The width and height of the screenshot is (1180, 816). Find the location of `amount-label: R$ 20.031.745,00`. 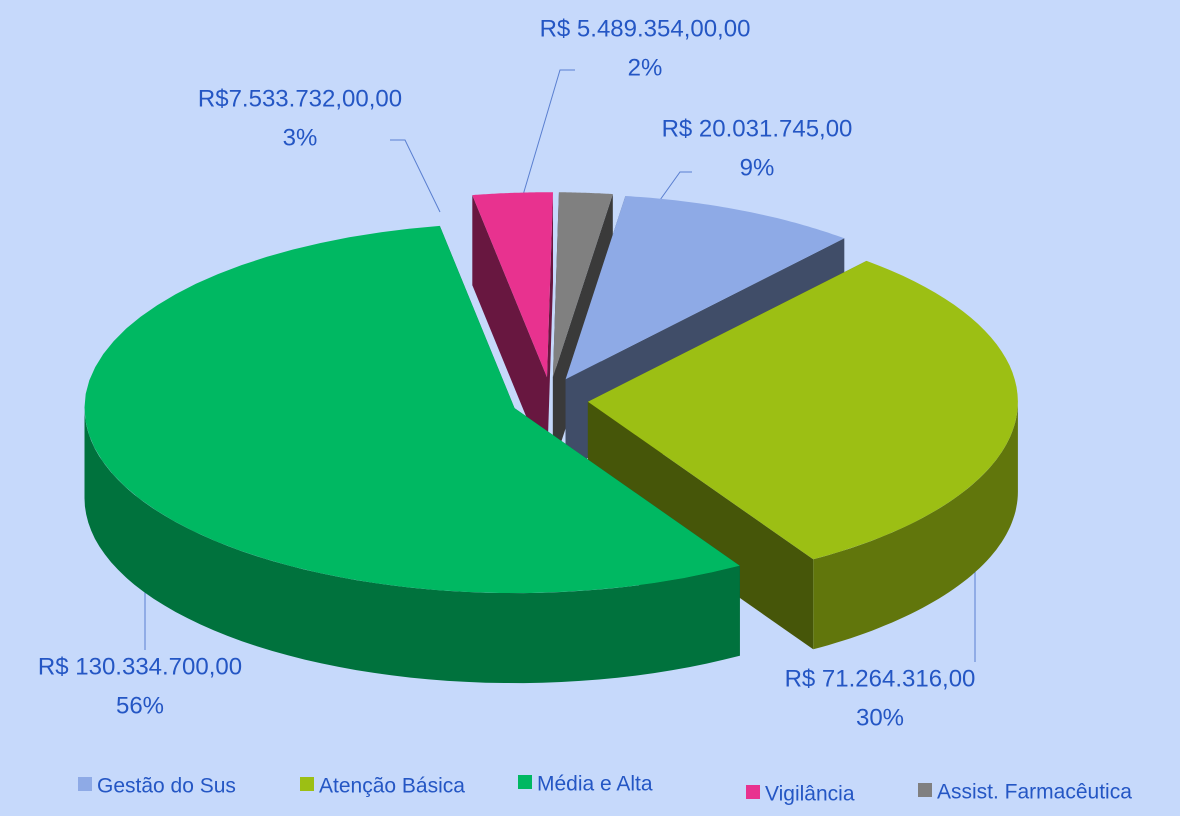

amount-label: R$ 20.031.745,00 is located at coordinates (757, 128).